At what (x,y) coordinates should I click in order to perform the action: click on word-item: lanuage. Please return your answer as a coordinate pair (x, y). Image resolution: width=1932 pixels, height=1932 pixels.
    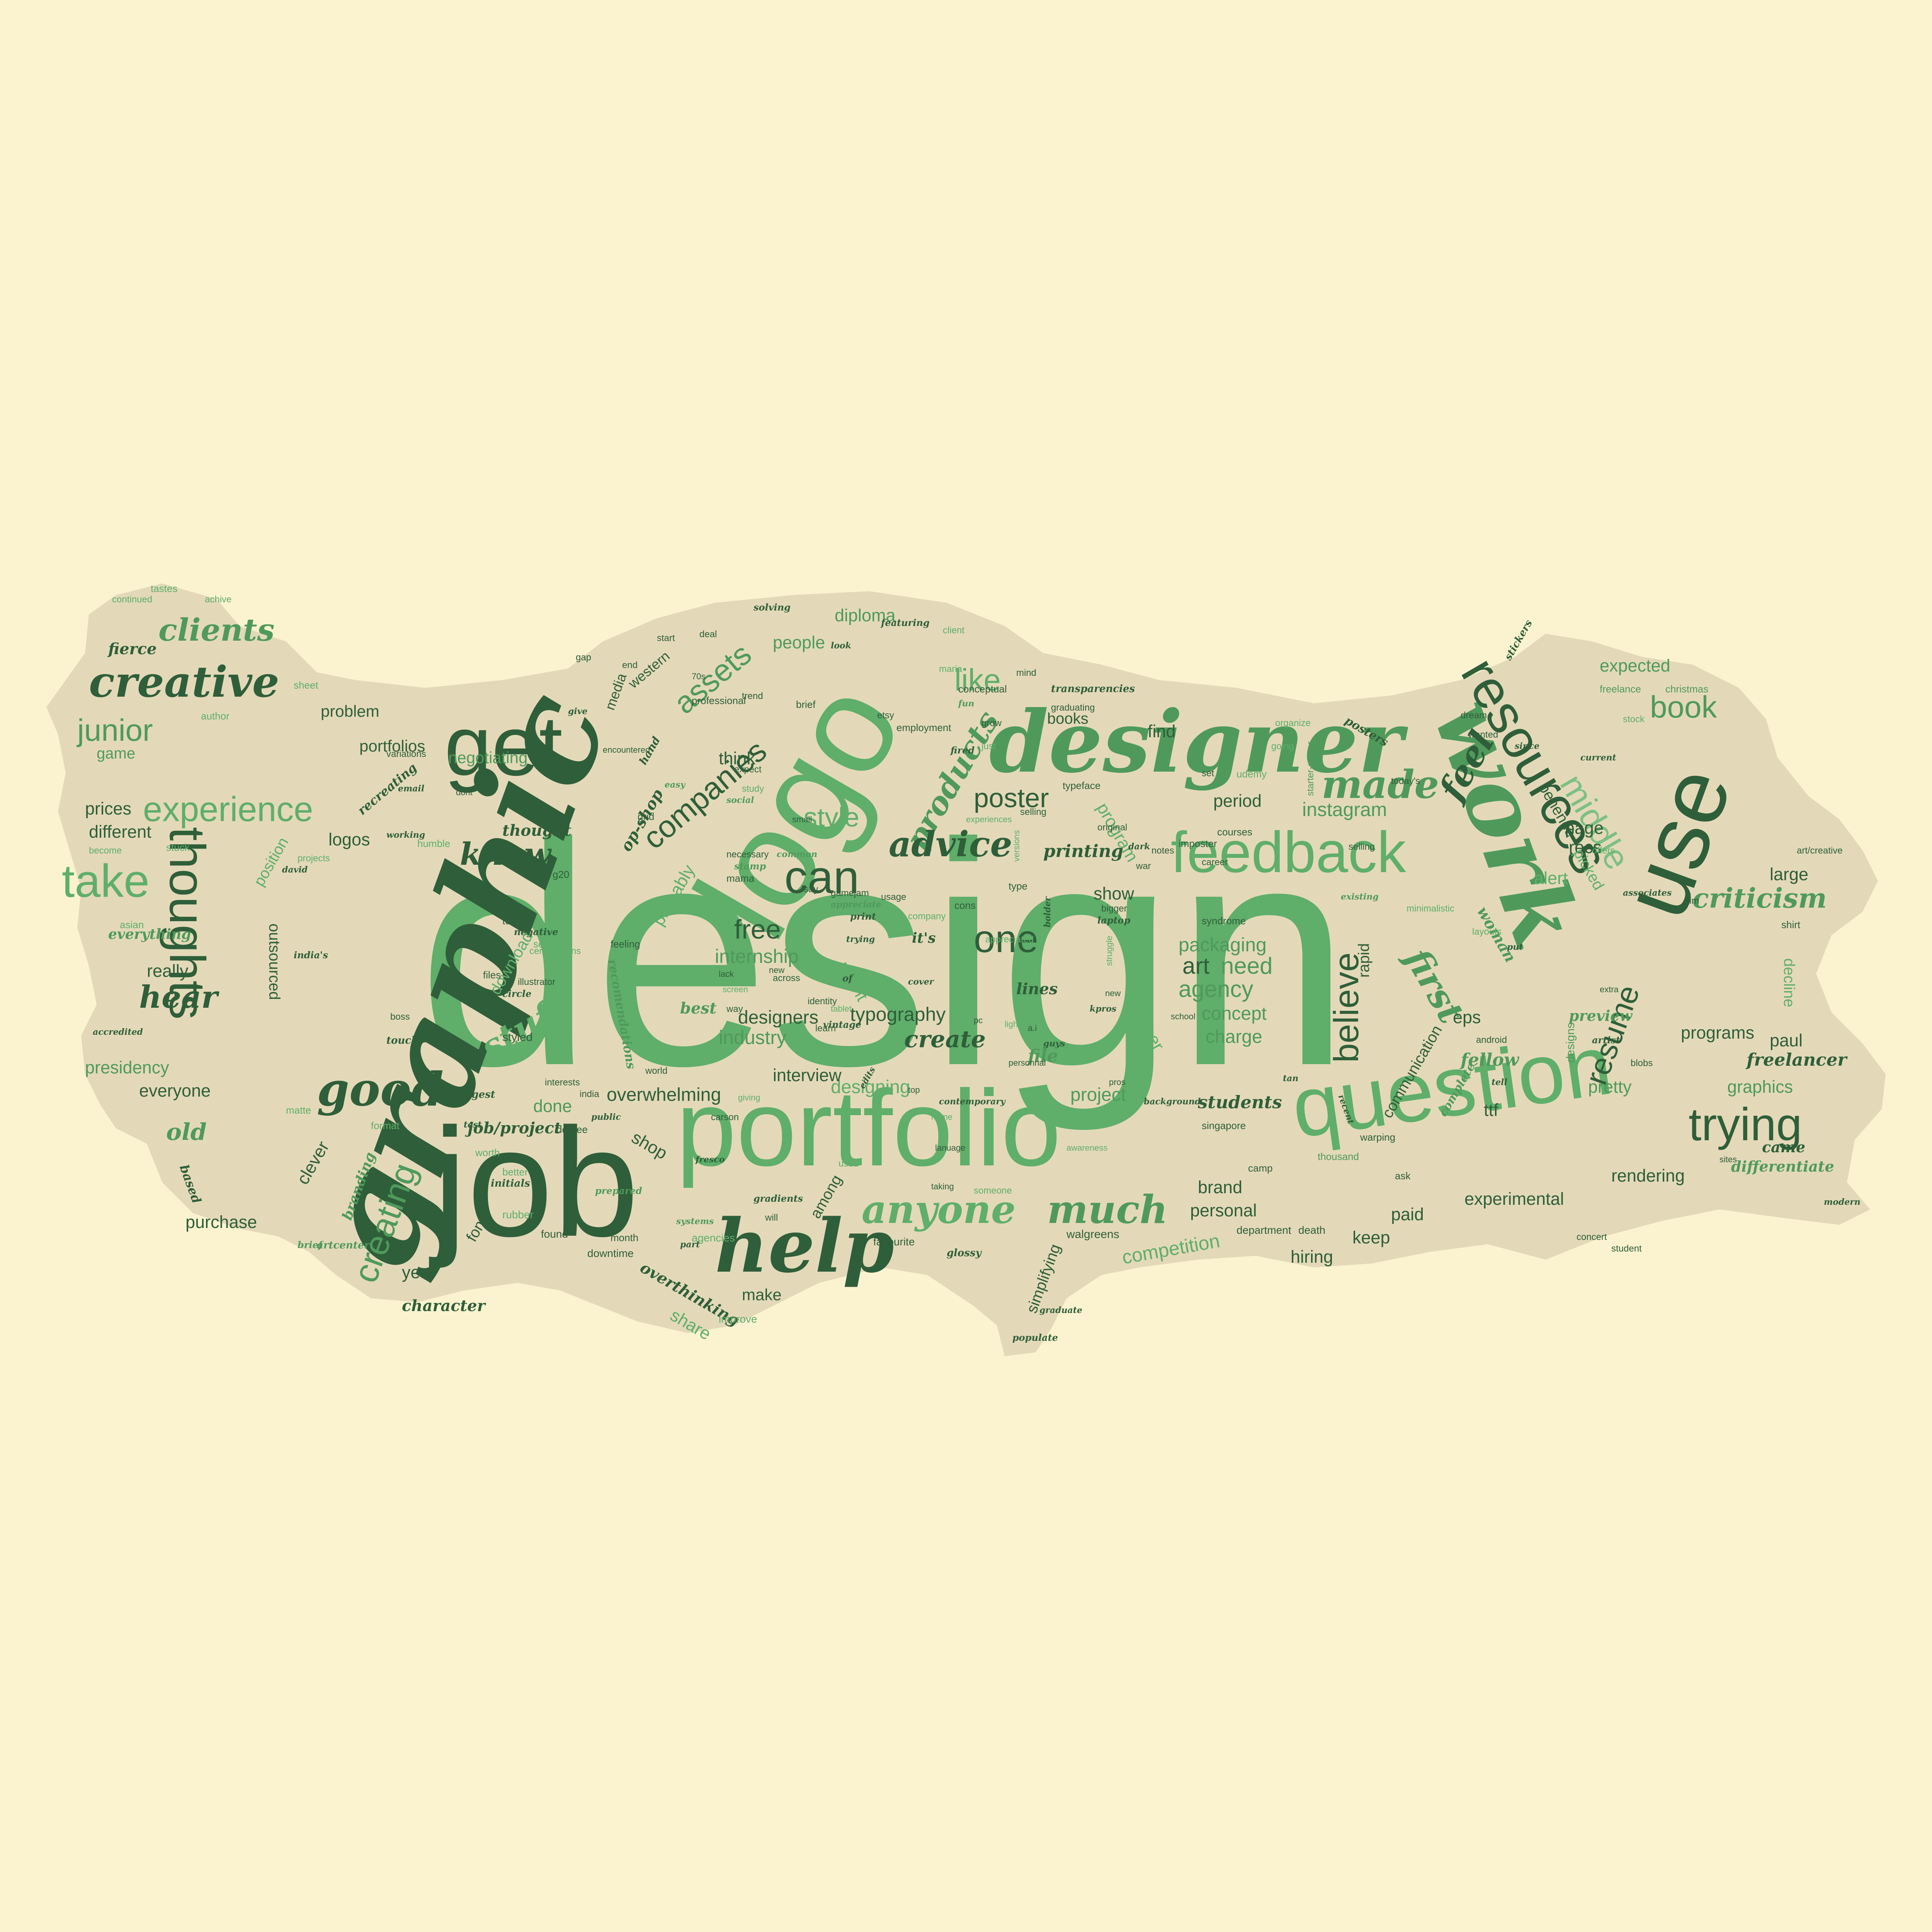
    Looking at the image, I should click on (950, 1148).